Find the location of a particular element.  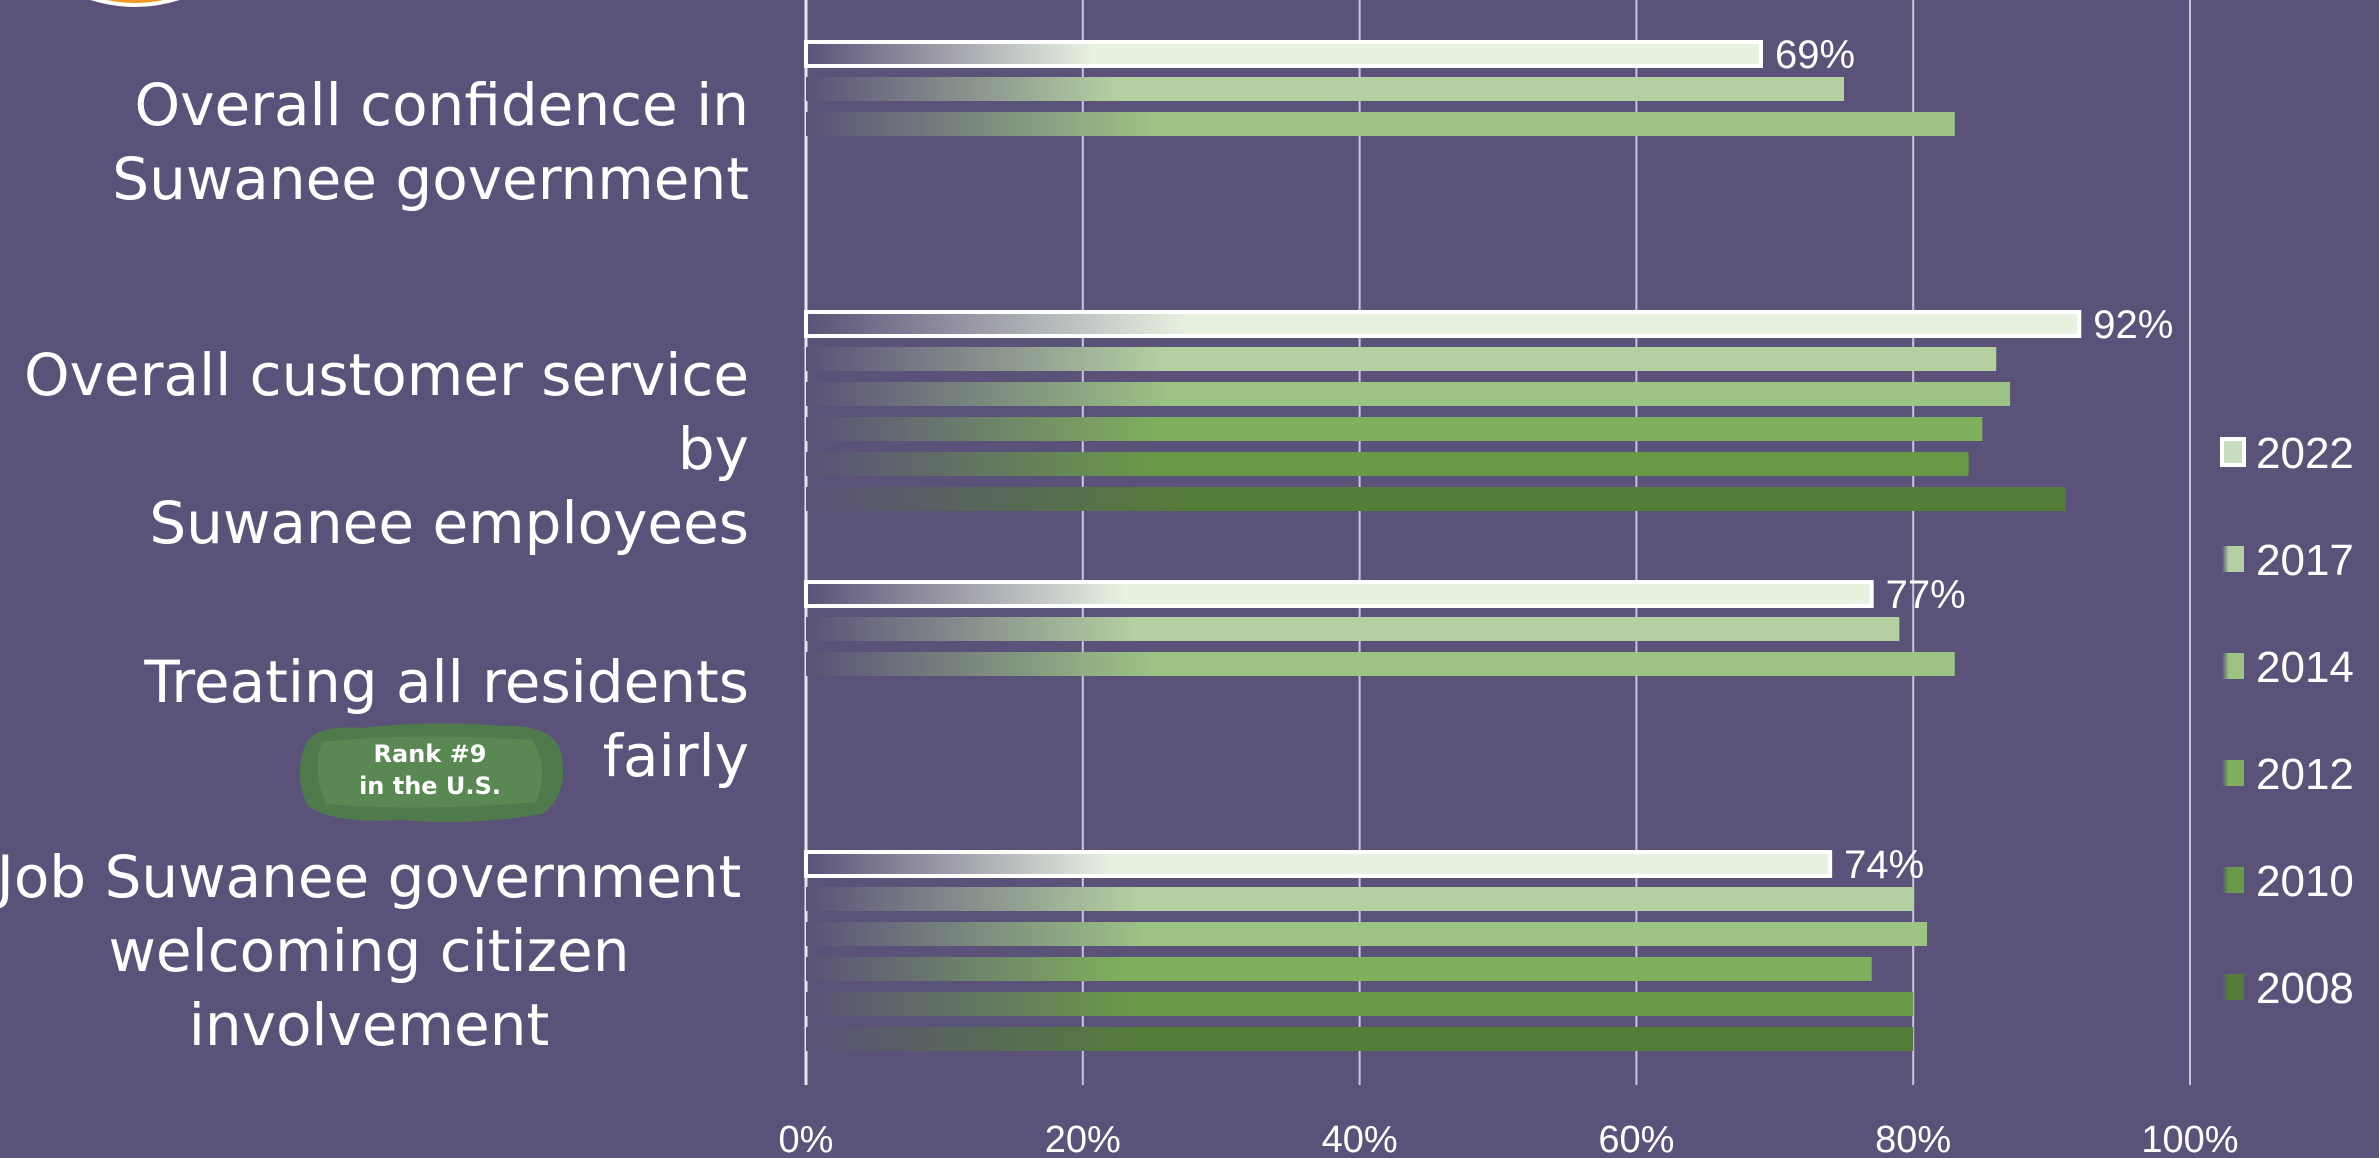

rank-badge-text: Rank #9 in the U.S. is located at coordinates (430, 770).